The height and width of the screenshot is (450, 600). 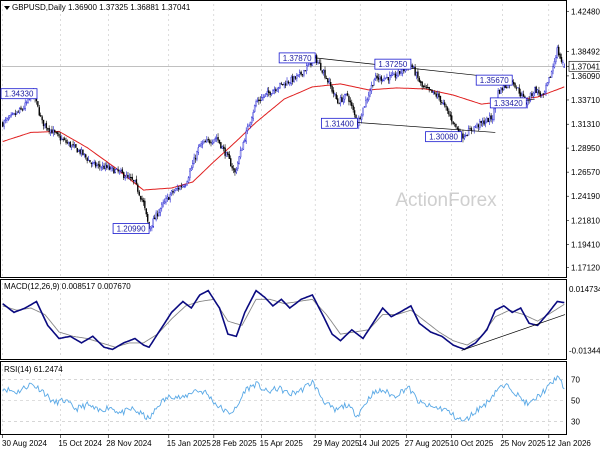 I want to click on price-annotation-label: 1.30080, so click(x=443, y=137).